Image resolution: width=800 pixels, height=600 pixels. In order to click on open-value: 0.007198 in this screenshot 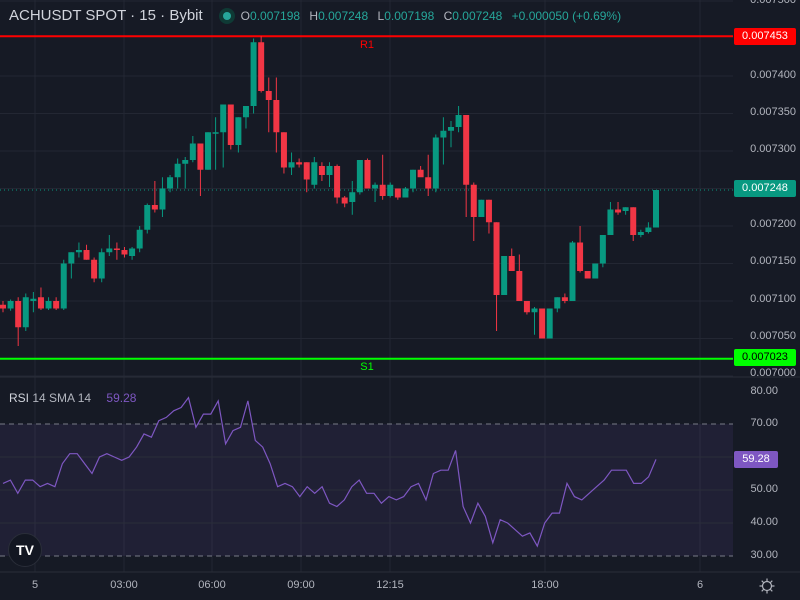, I will do `click(275, 15)`.